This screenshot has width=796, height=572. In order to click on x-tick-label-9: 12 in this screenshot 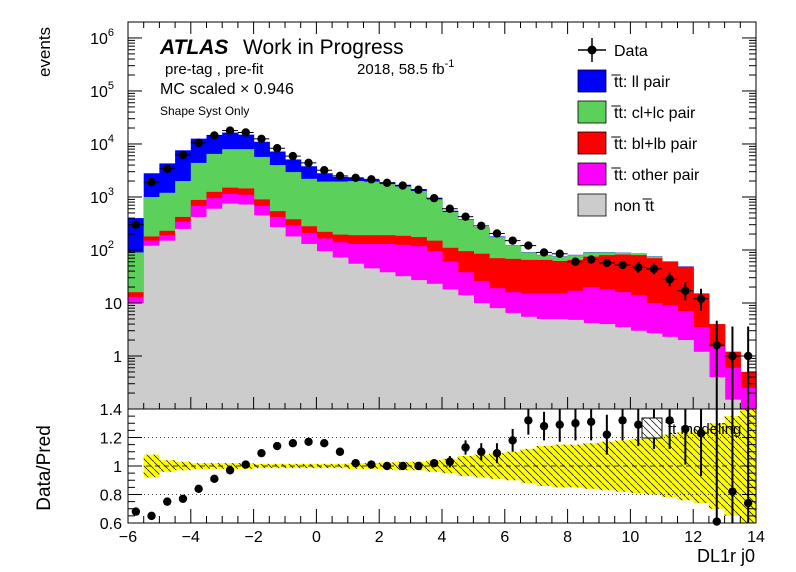, I will do `click(693, 537)`.